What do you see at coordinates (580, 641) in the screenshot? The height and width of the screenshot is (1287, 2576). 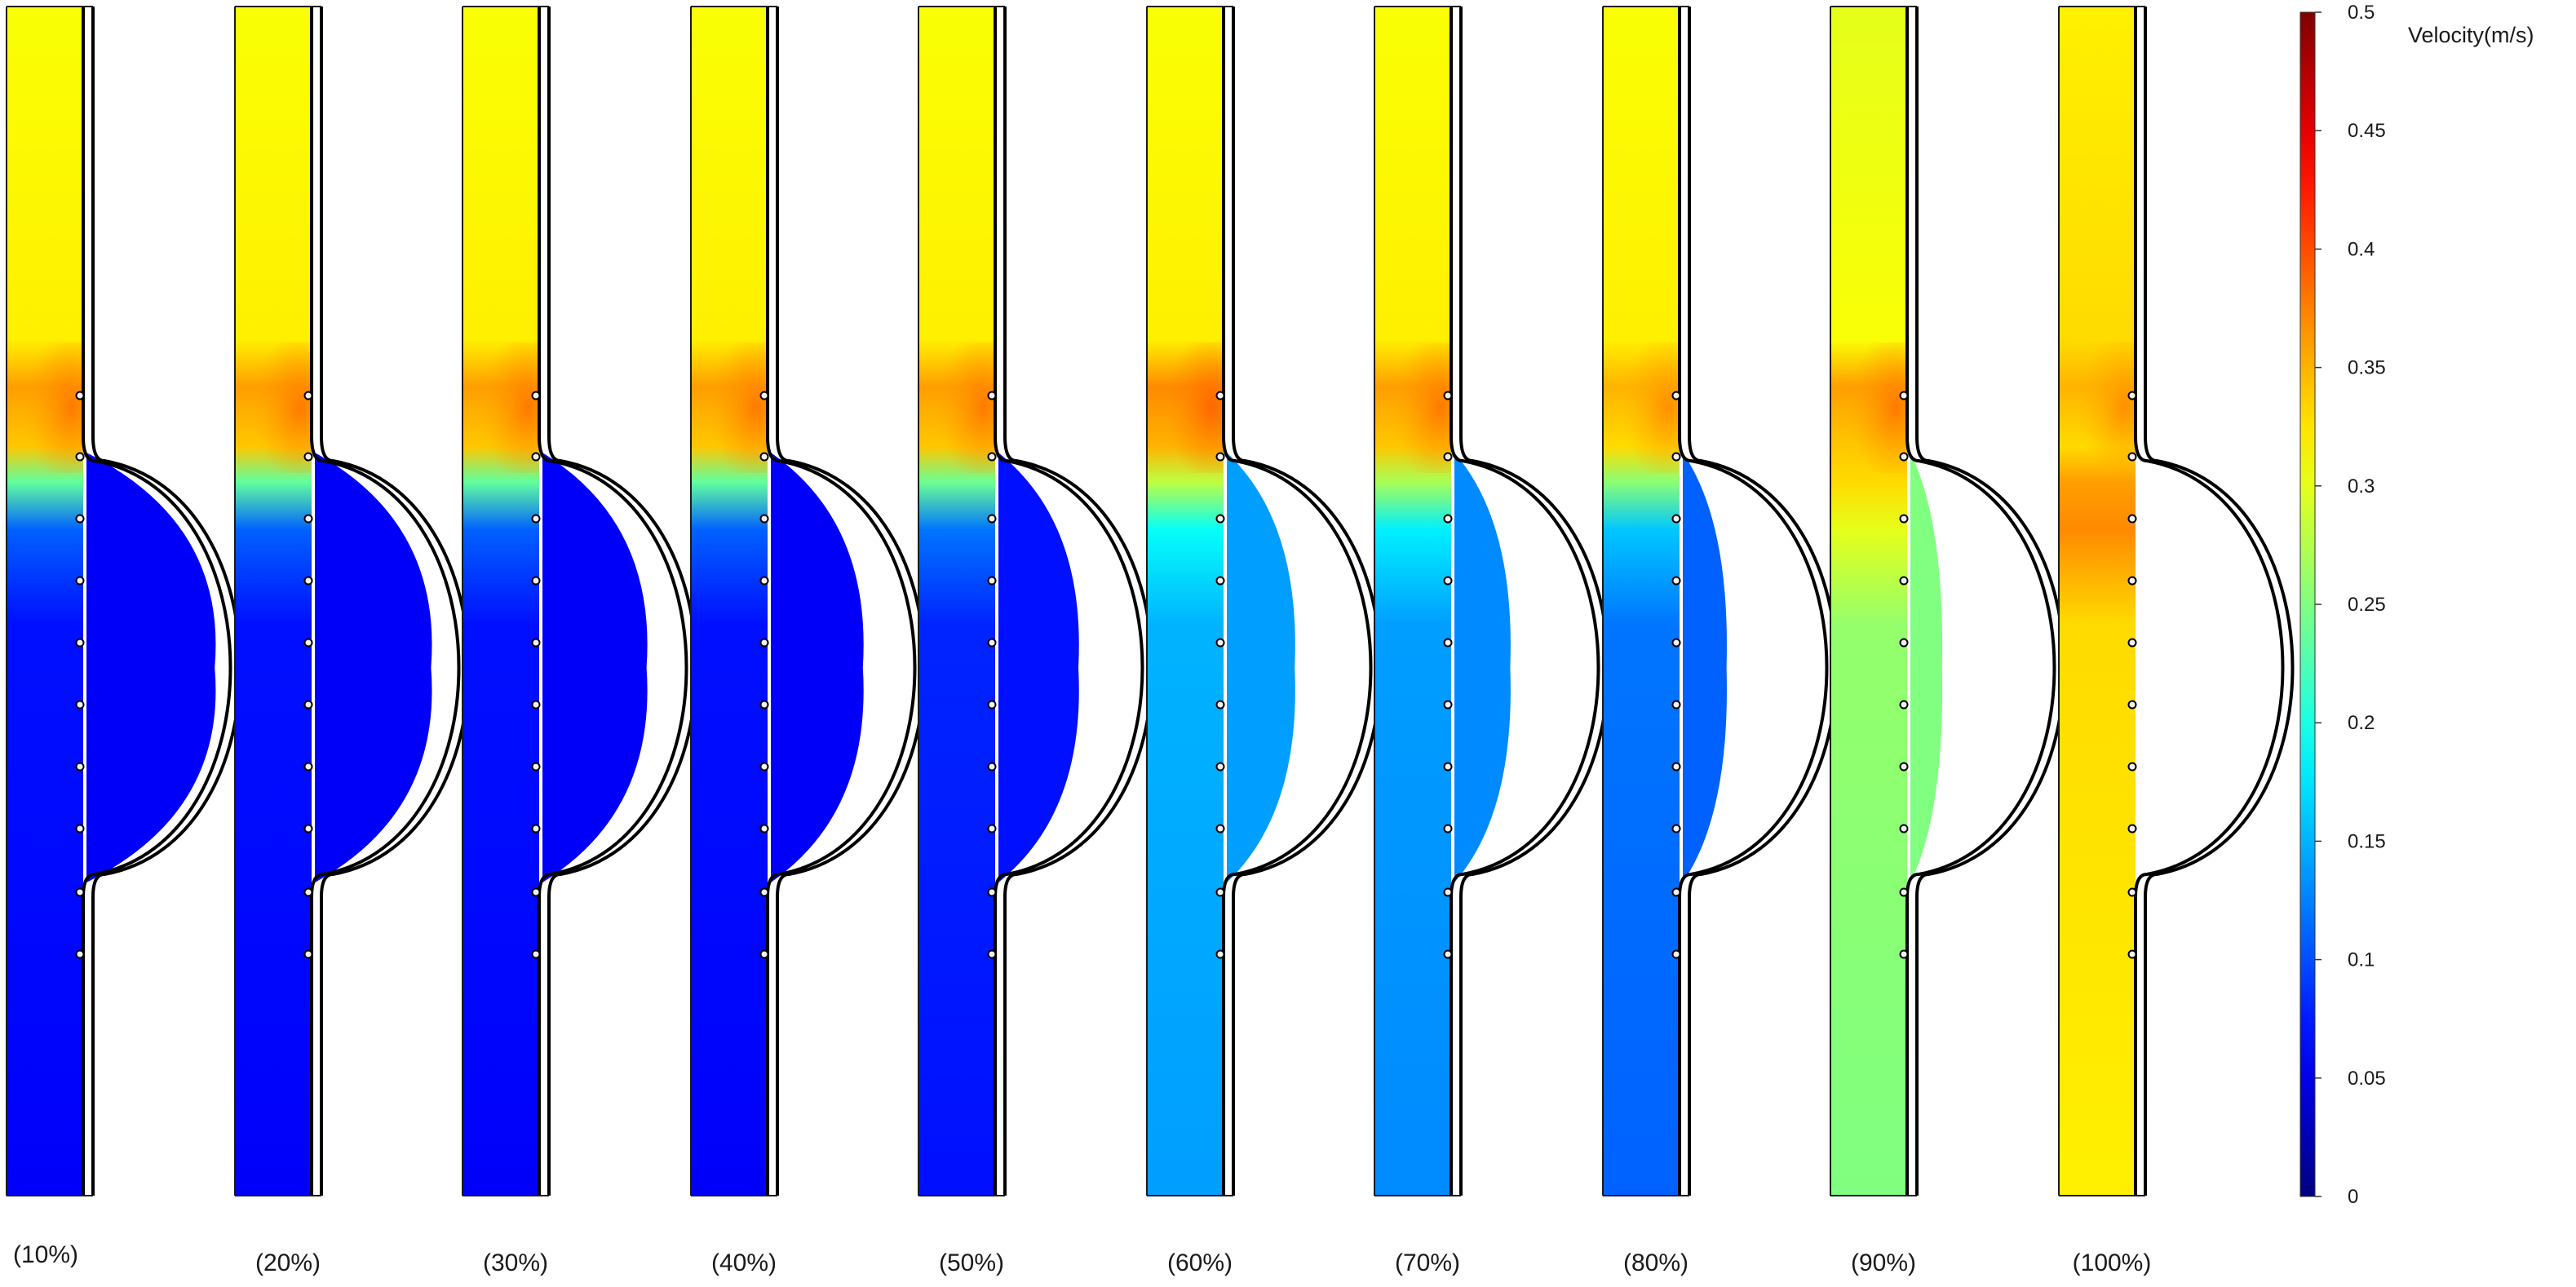 I see `panel-3: (30%)` at bounding box center [580, 641].